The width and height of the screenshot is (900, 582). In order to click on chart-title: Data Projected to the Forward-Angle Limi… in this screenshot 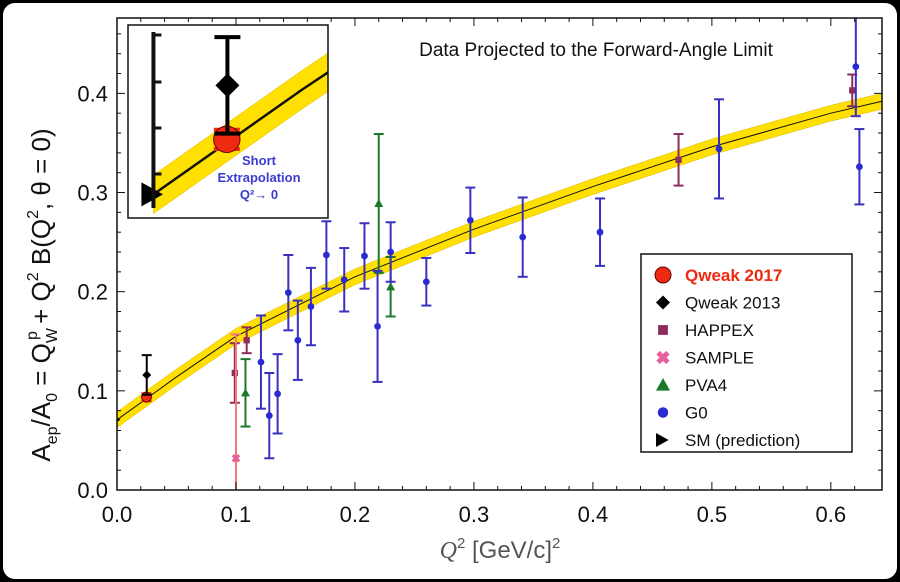, I will do `click(596, 50)`.